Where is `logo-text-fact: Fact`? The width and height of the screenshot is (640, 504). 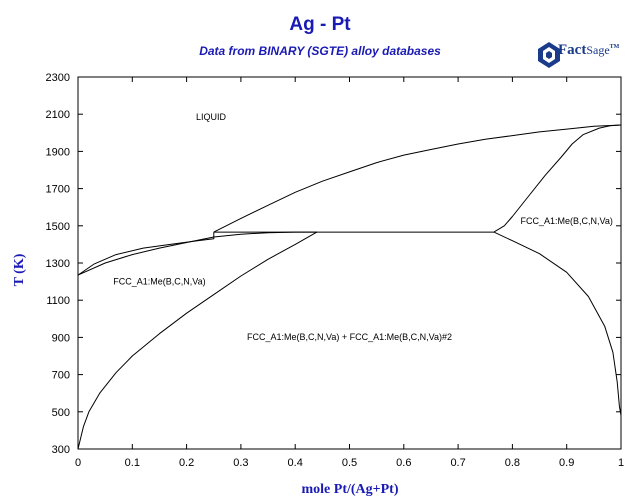
logo-text-fact: Fact is located at coordinates (572, 50).